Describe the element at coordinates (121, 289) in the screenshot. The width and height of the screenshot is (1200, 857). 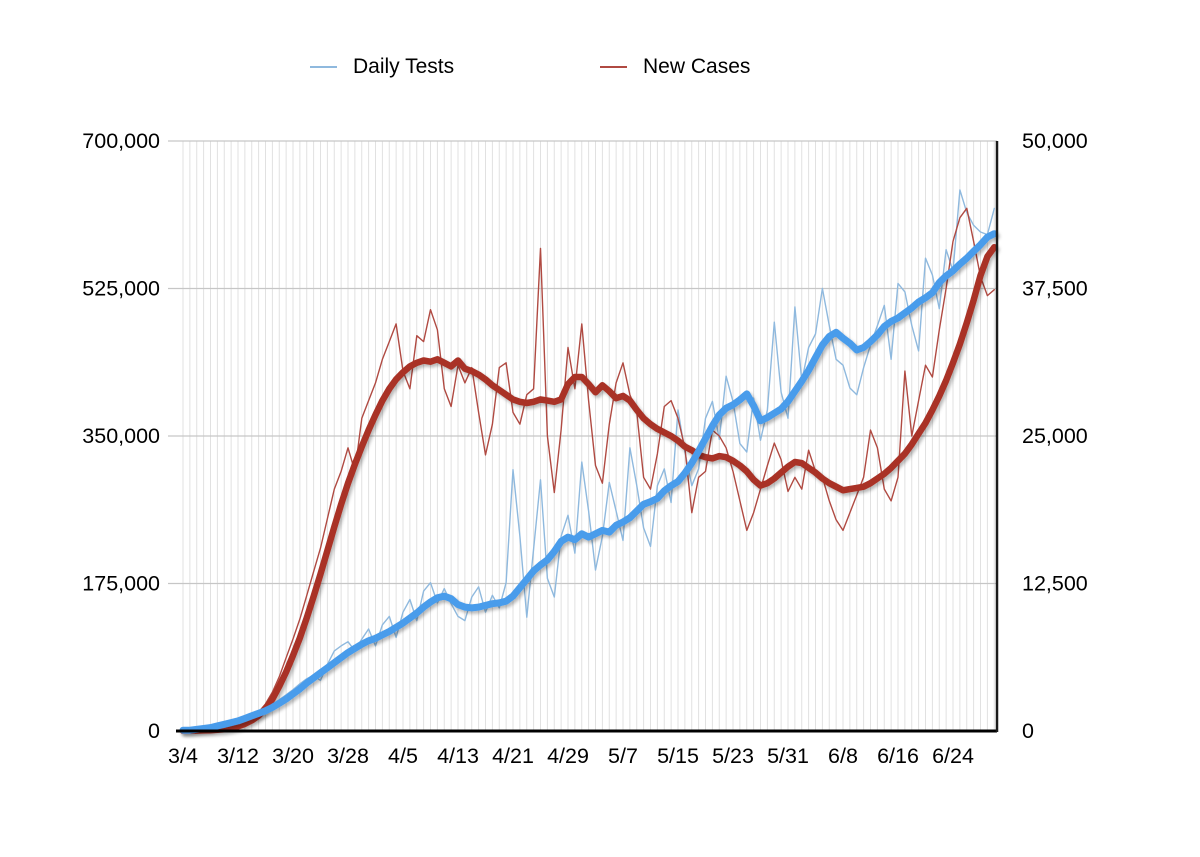
I see `y-axis-tick-label-left: 525,000` at that location.